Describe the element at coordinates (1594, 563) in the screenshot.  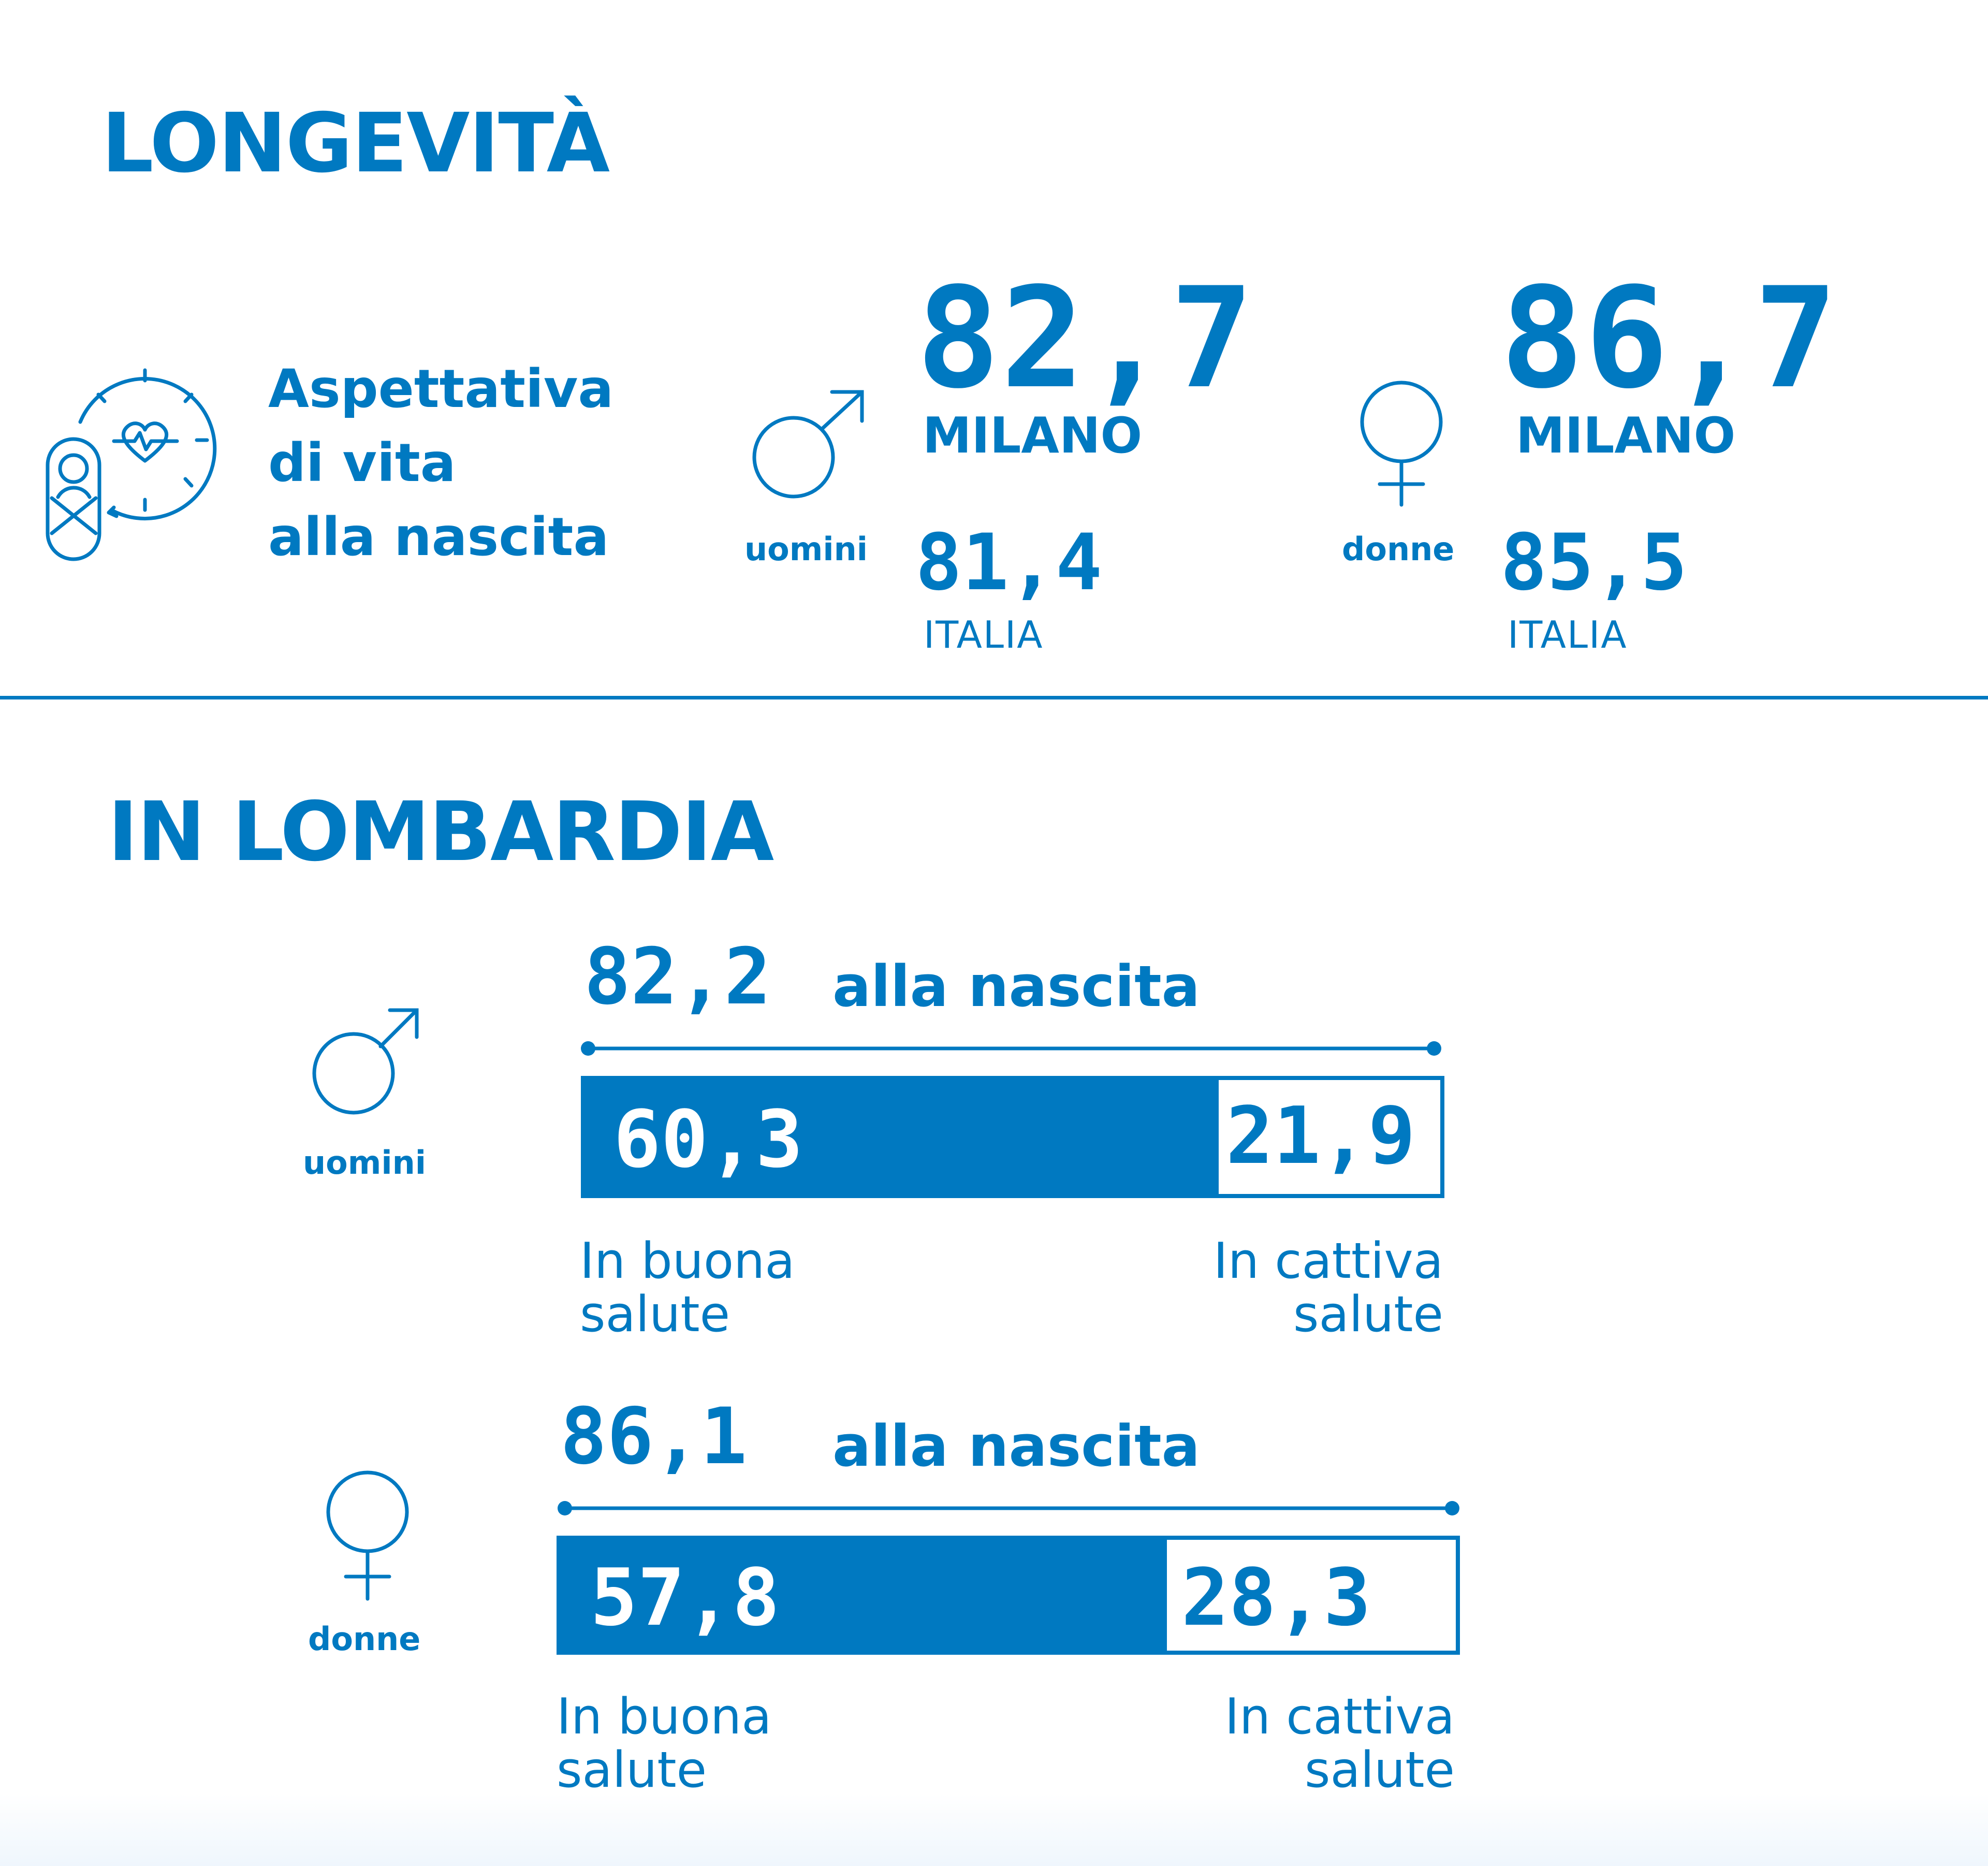
I see `italia-women-value: 85,5` at that location.